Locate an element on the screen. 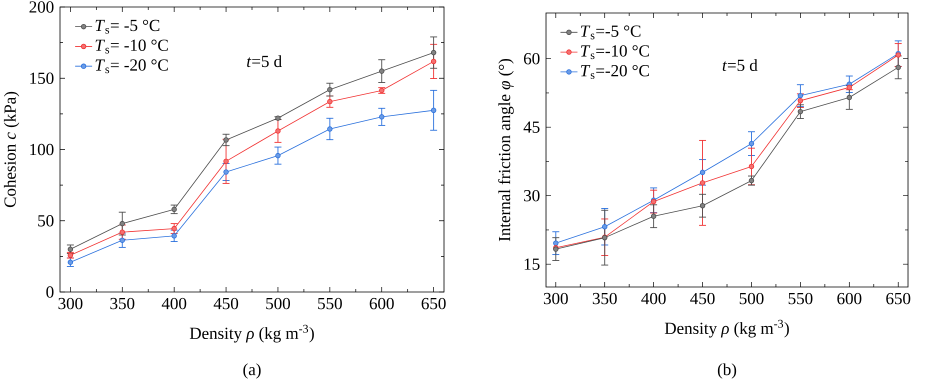 The image size is (925, 381). legend-label: T$_{s}$=-20 °C is located at coordinates (614, 71).